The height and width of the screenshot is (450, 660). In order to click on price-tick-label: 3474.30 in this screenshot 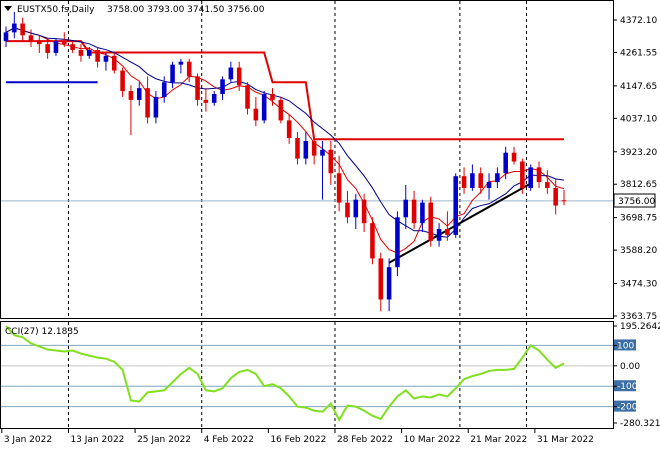, I will do `click(638, 285)`.